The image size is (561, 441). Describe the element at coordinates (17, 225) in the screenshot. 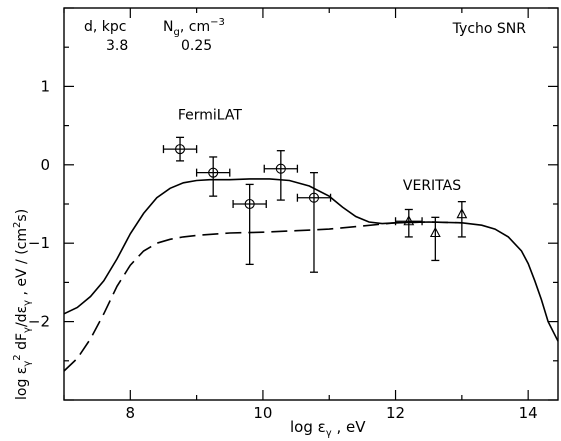

I see `y-axis-label-exp2: 2` at that location.